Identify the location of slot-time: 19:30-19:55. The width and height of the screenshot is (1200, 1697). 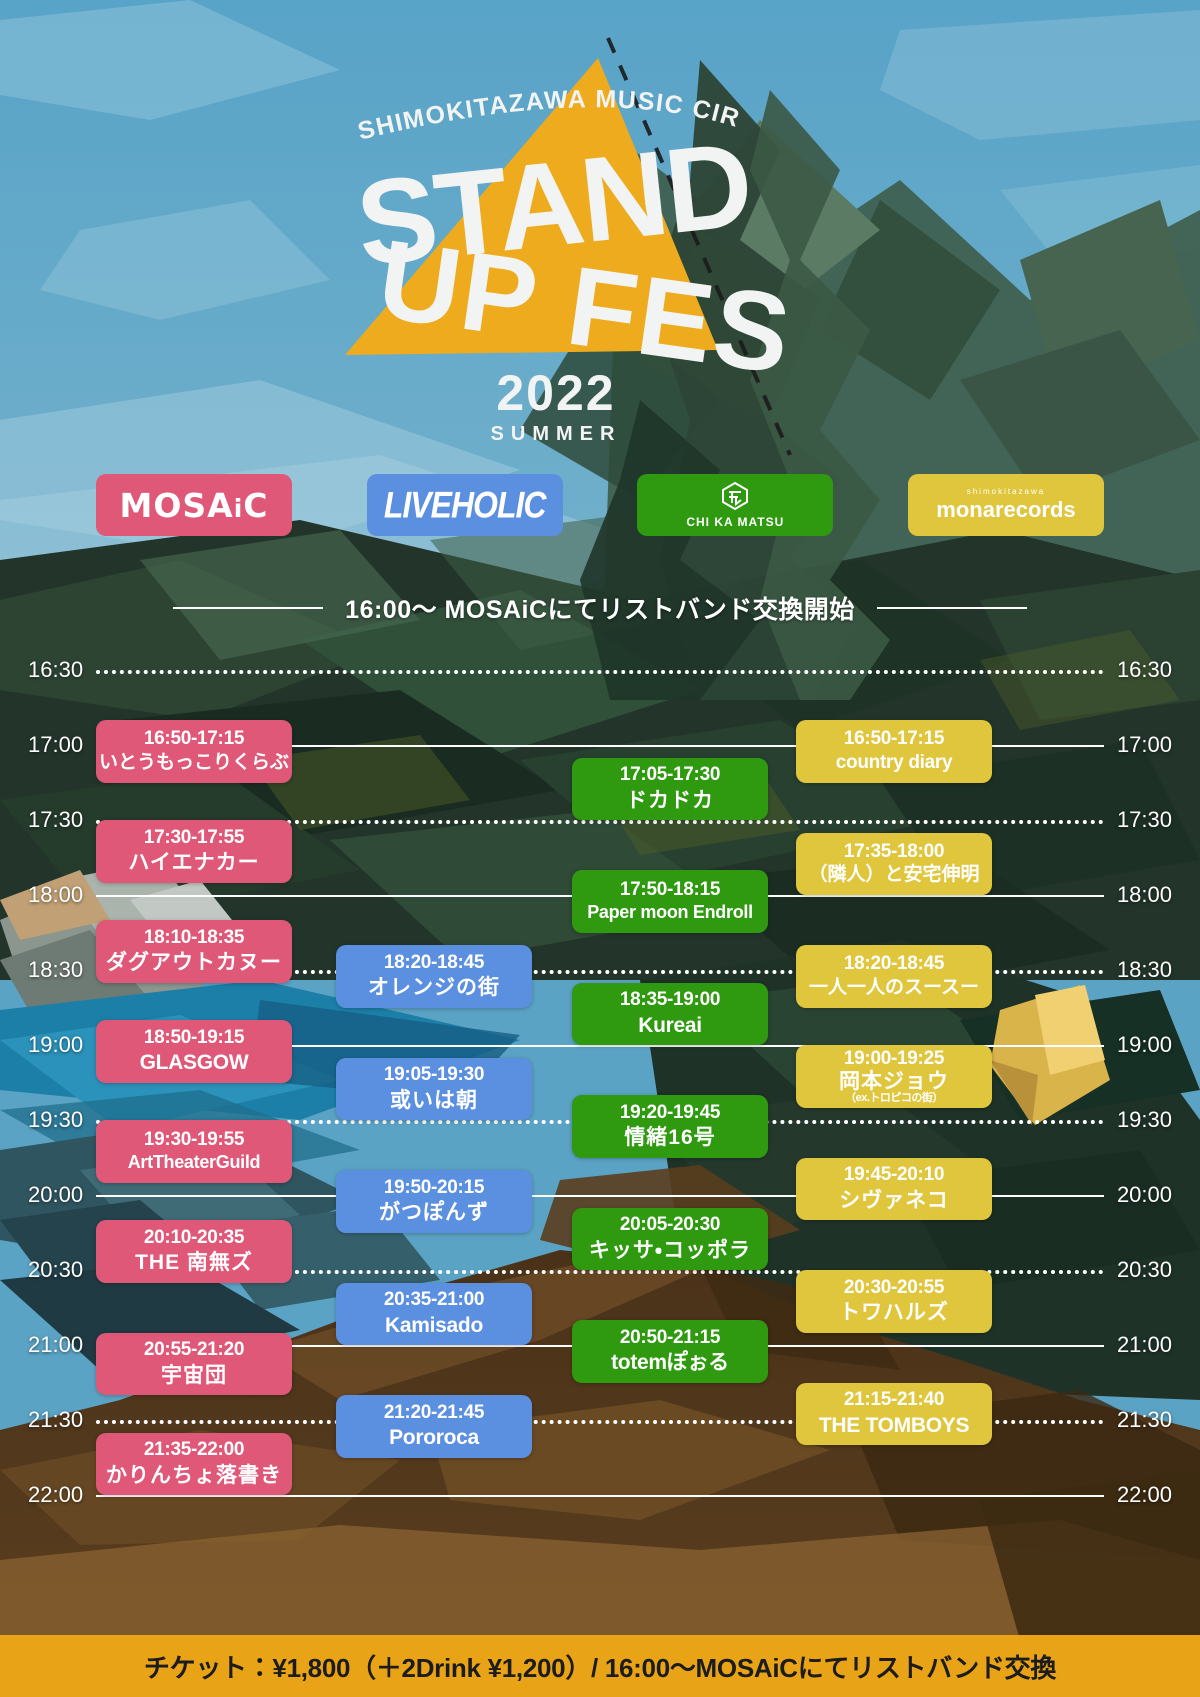
(194, 1139).